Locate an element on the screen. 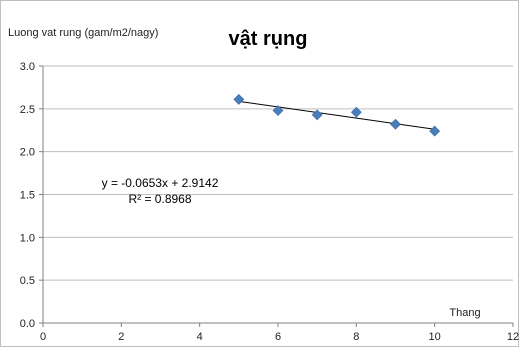 The width and height of the screenshot is (519, 347). x-tick-label-6: 12 is located at coordinates (513, 337).